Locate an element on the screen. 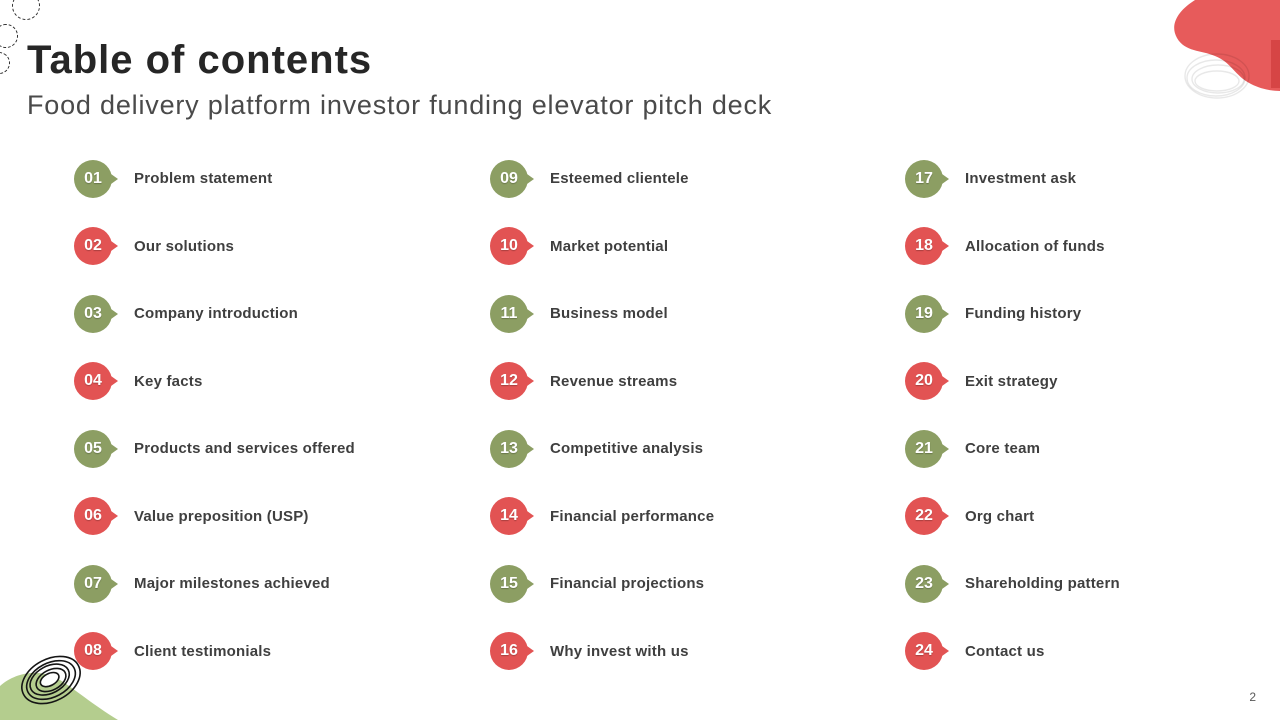  item-number: 07 is located at coordinates (93, 583).